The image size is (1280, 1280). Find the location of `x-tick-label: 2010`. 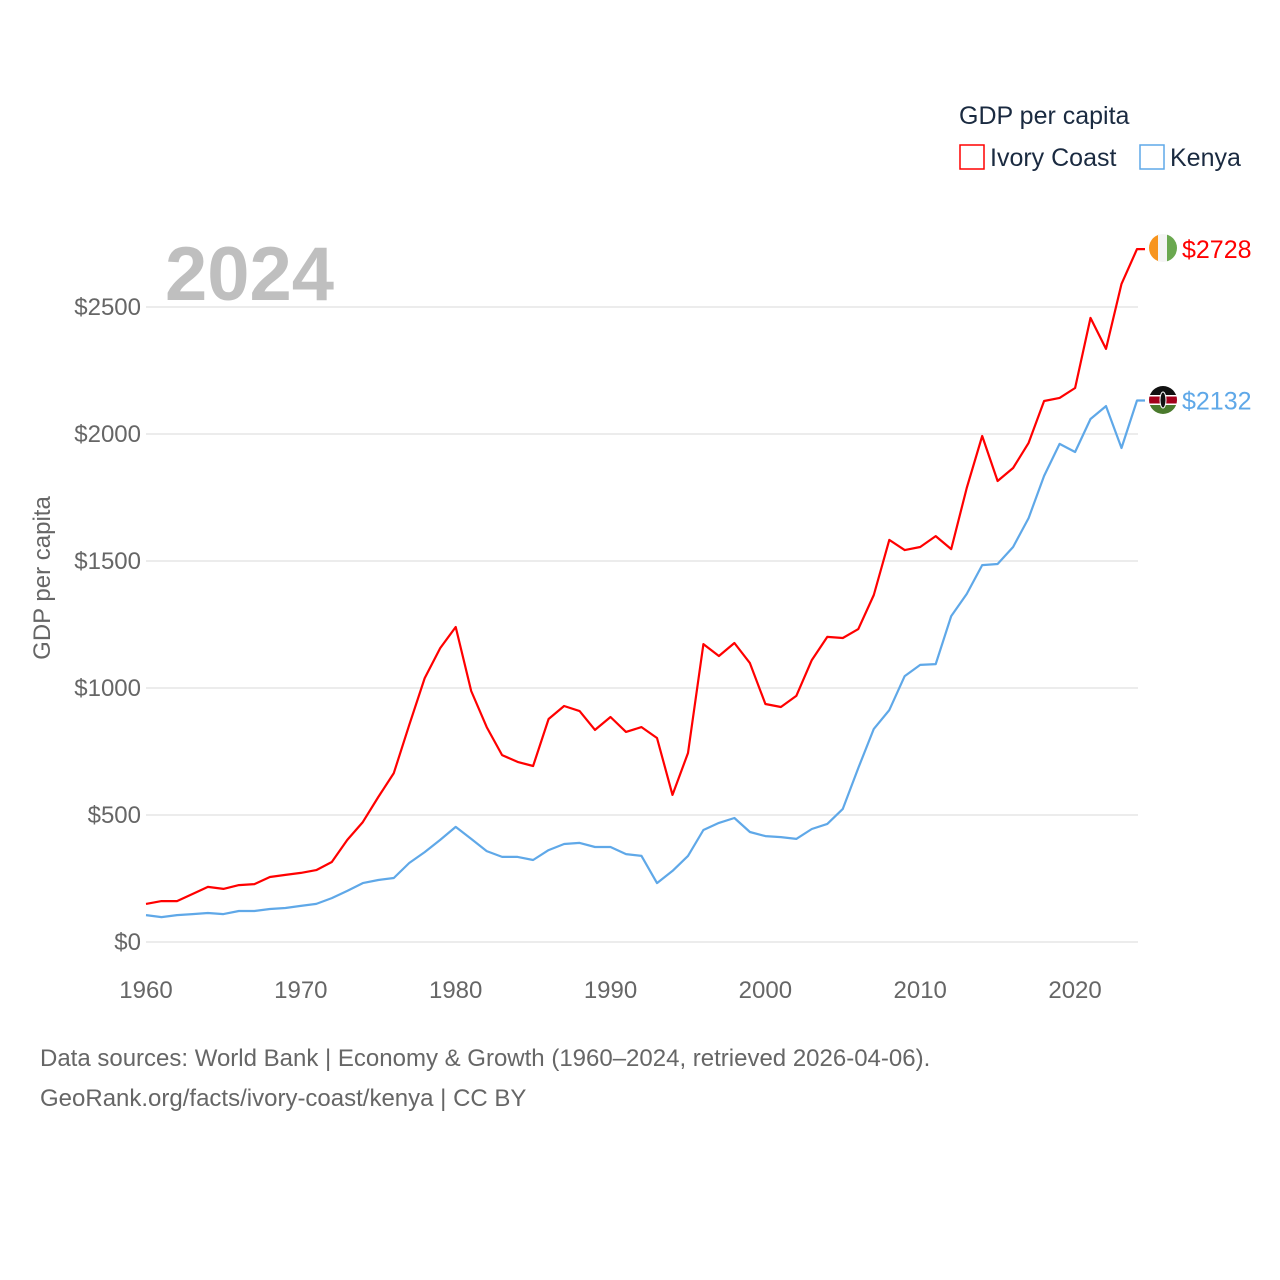

x-tick-label: 2010 is located at coordinates (920, 990).